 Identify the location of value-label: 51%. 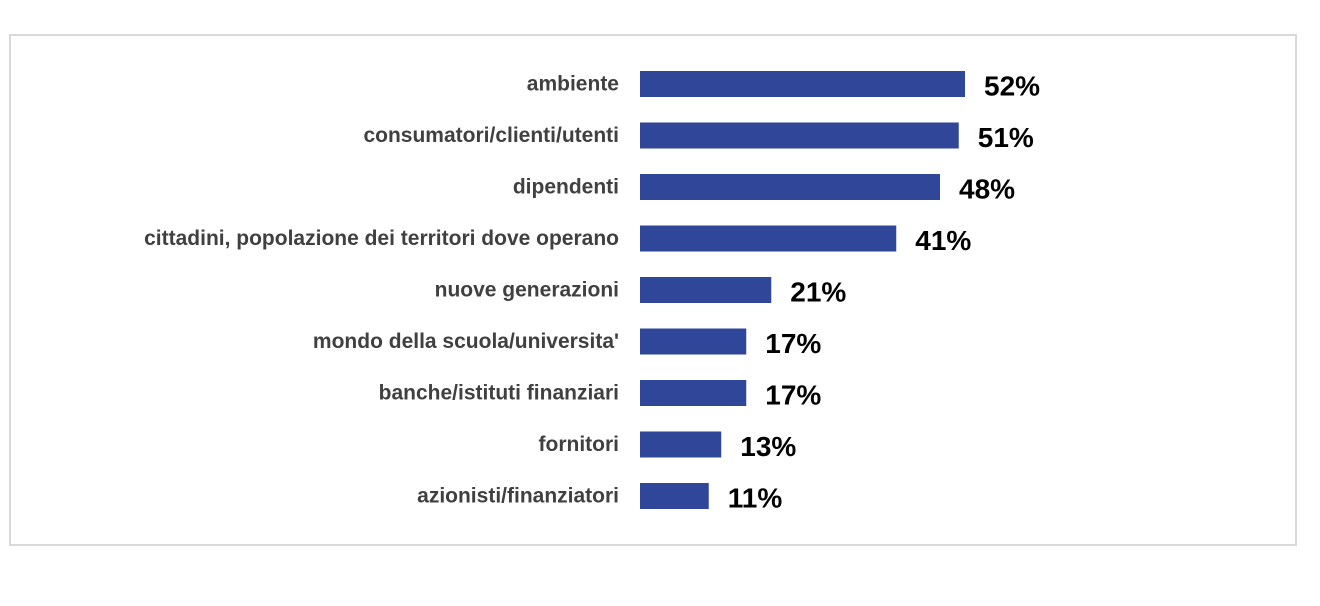
(1006, 137).